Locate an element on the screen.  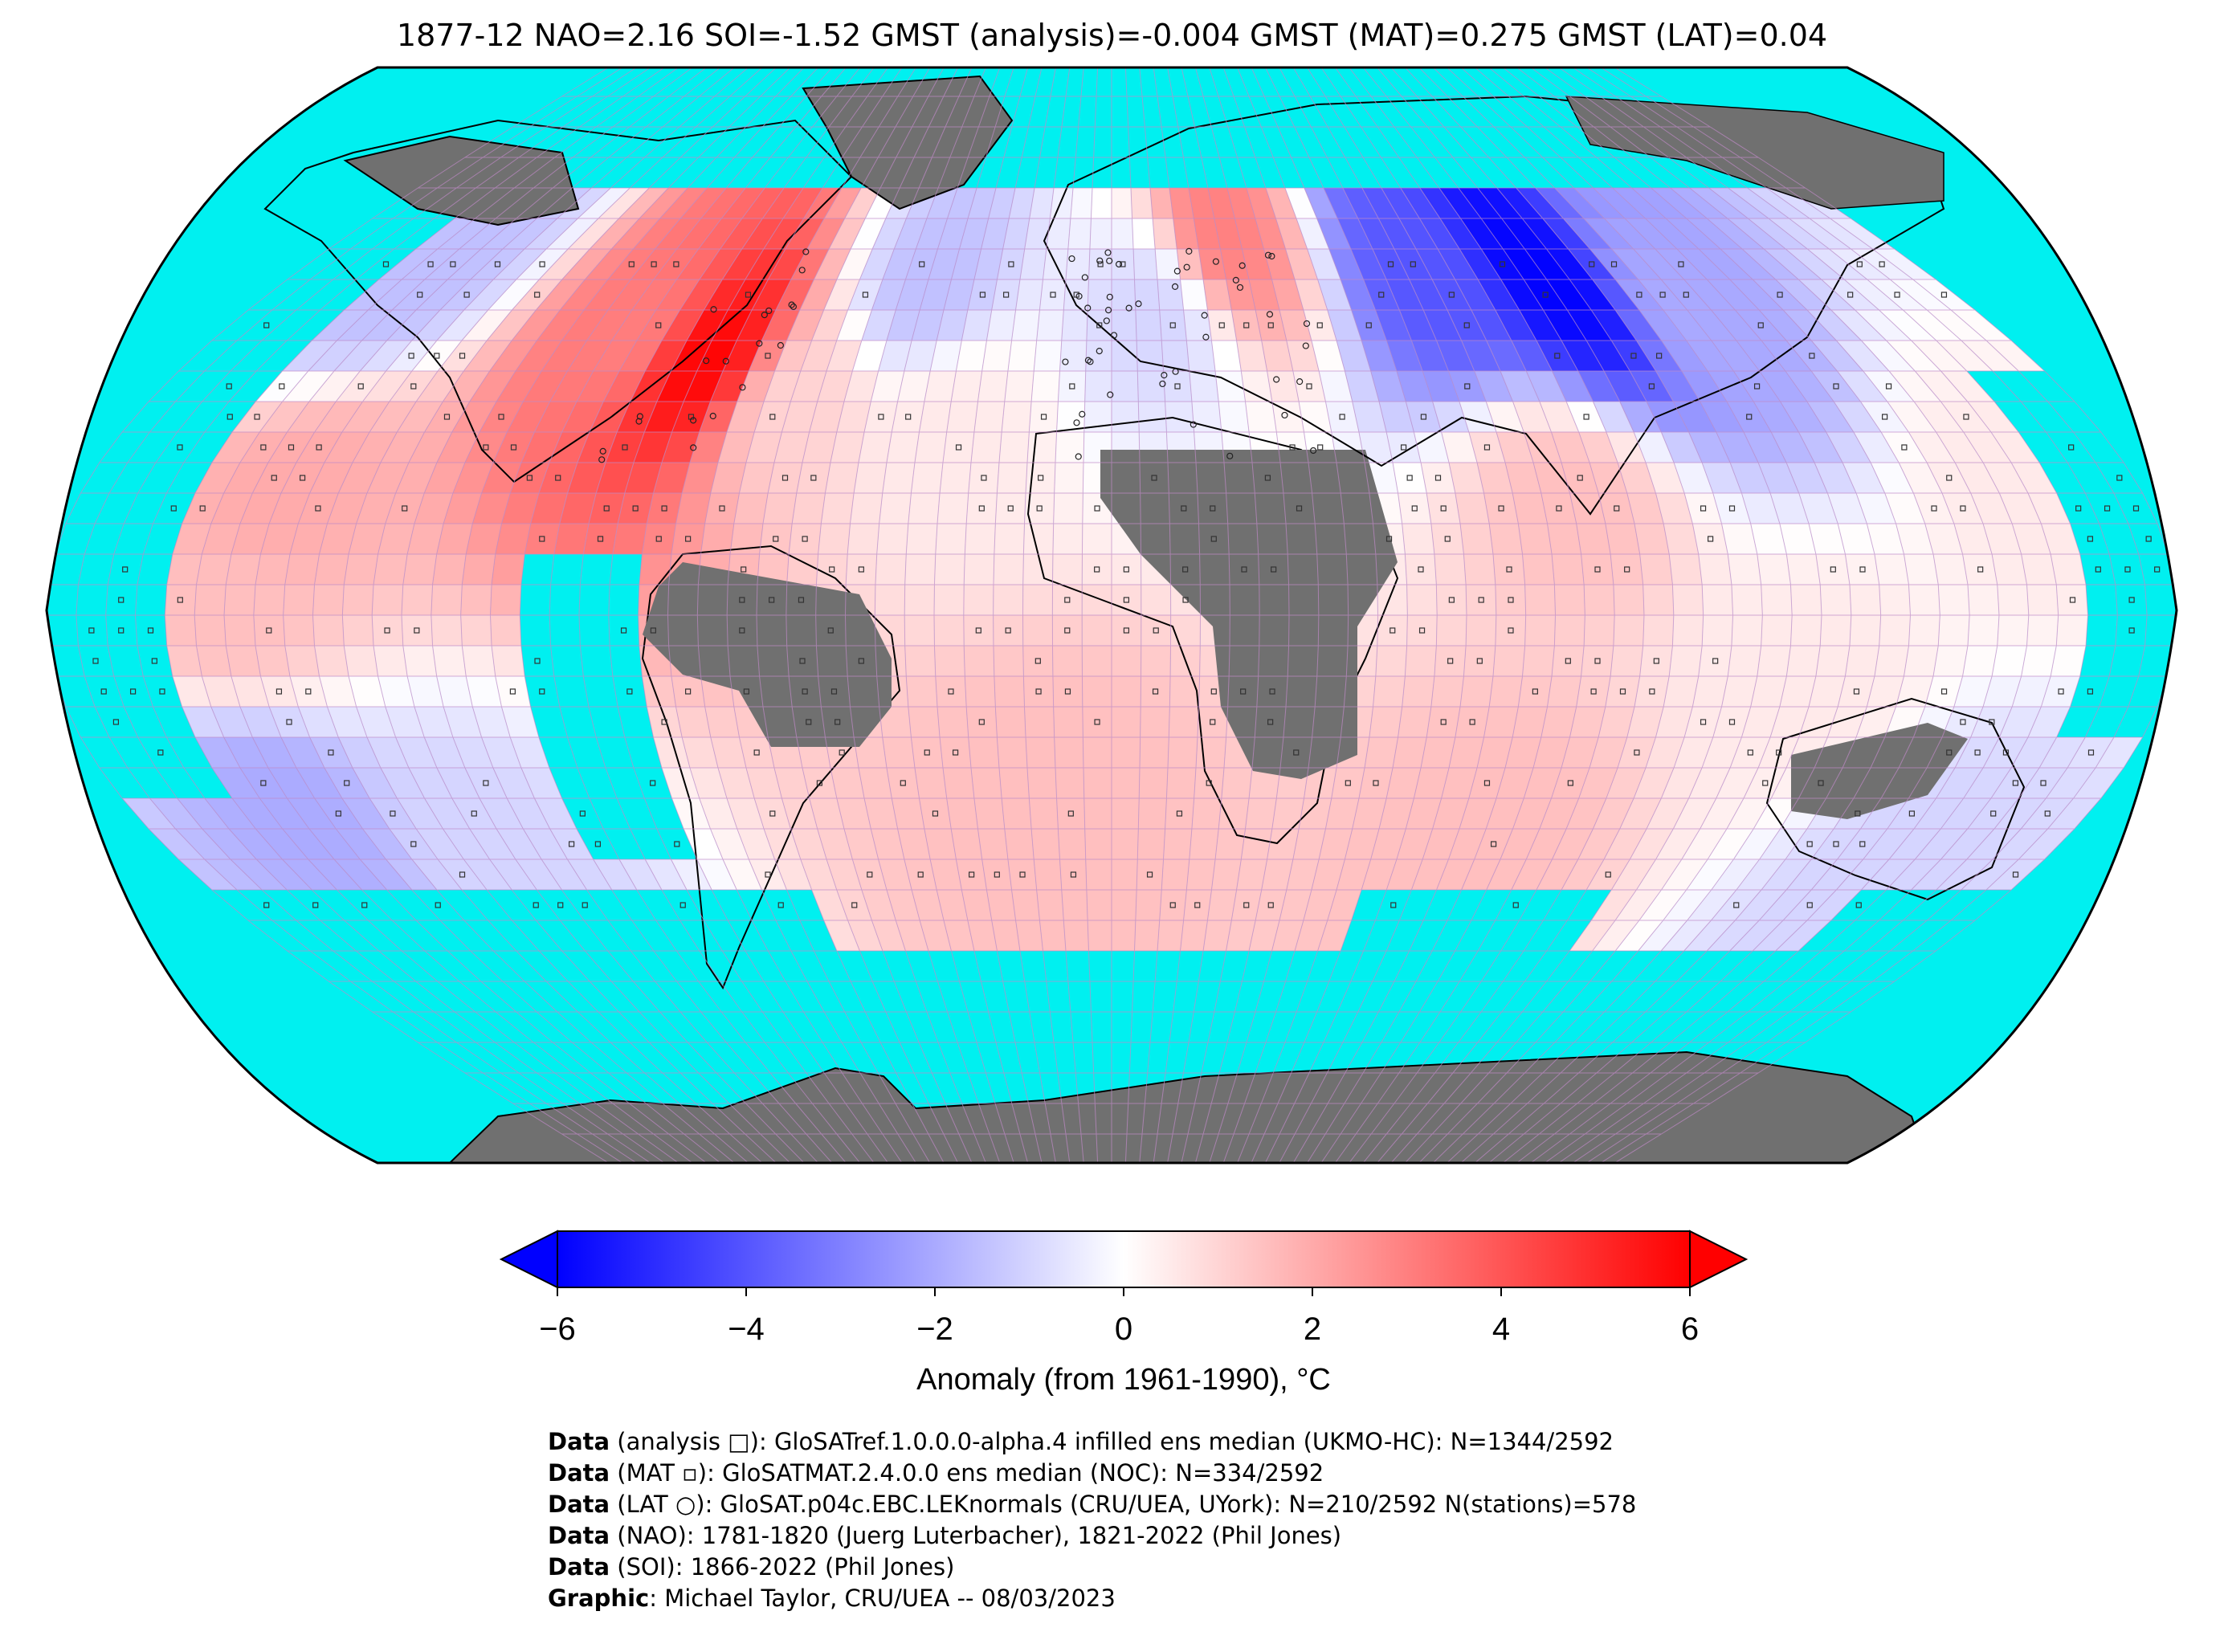
colorbar-tick-label: 2 is located at coordinates (1312, 1329).